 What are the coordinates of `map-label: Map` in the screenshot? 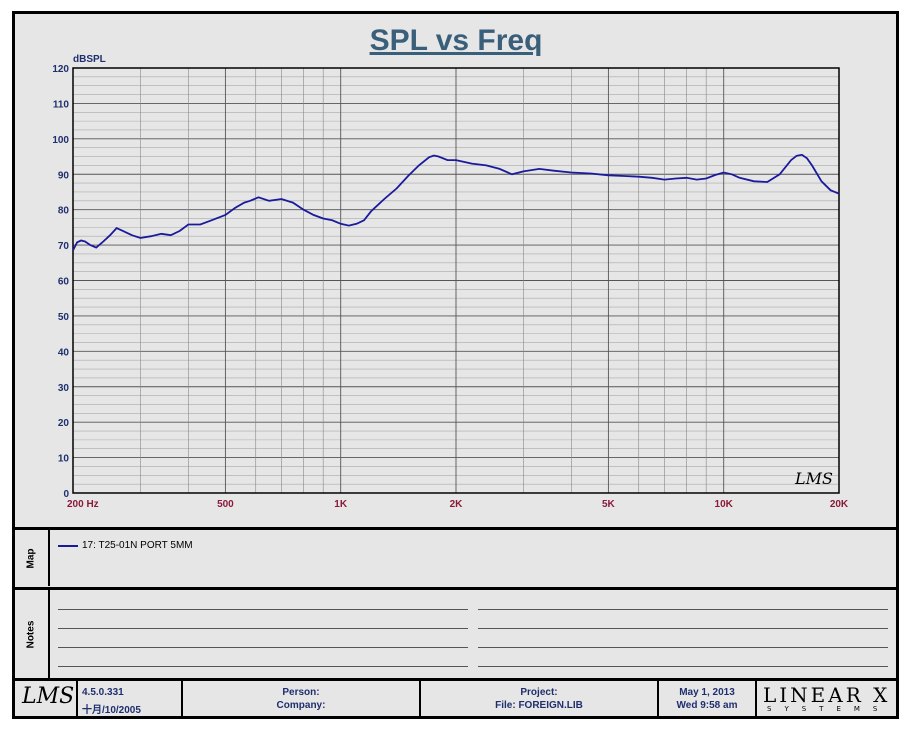 It's located at (32, 558).